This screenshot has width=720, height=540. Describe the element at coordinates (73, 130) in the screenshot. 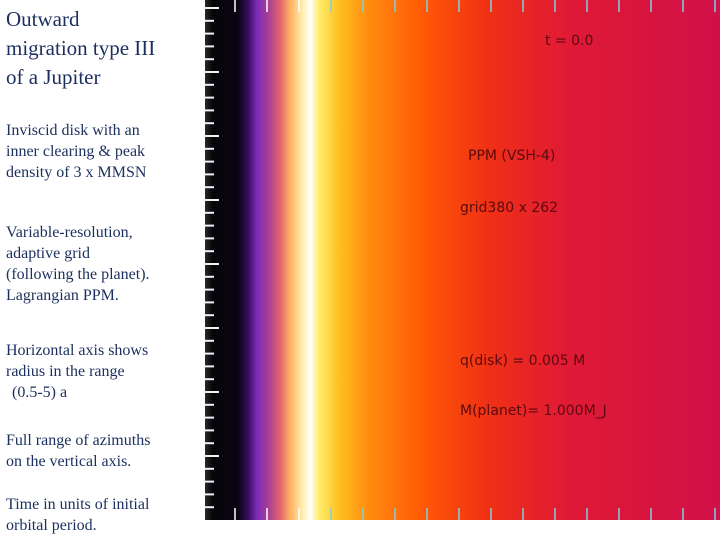

I see `paragraph-line: Inviscid disk with an` at that location.